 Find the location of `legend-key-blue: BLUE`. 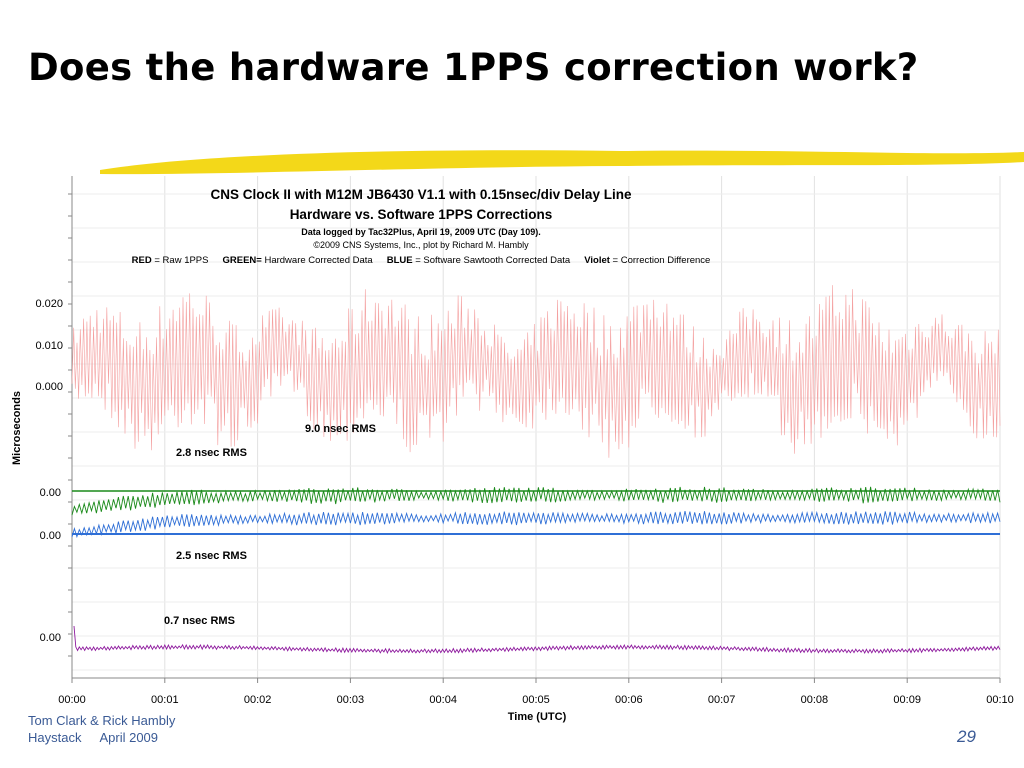

legend-key-blue: BLUE is located at coordinates (400, 260).